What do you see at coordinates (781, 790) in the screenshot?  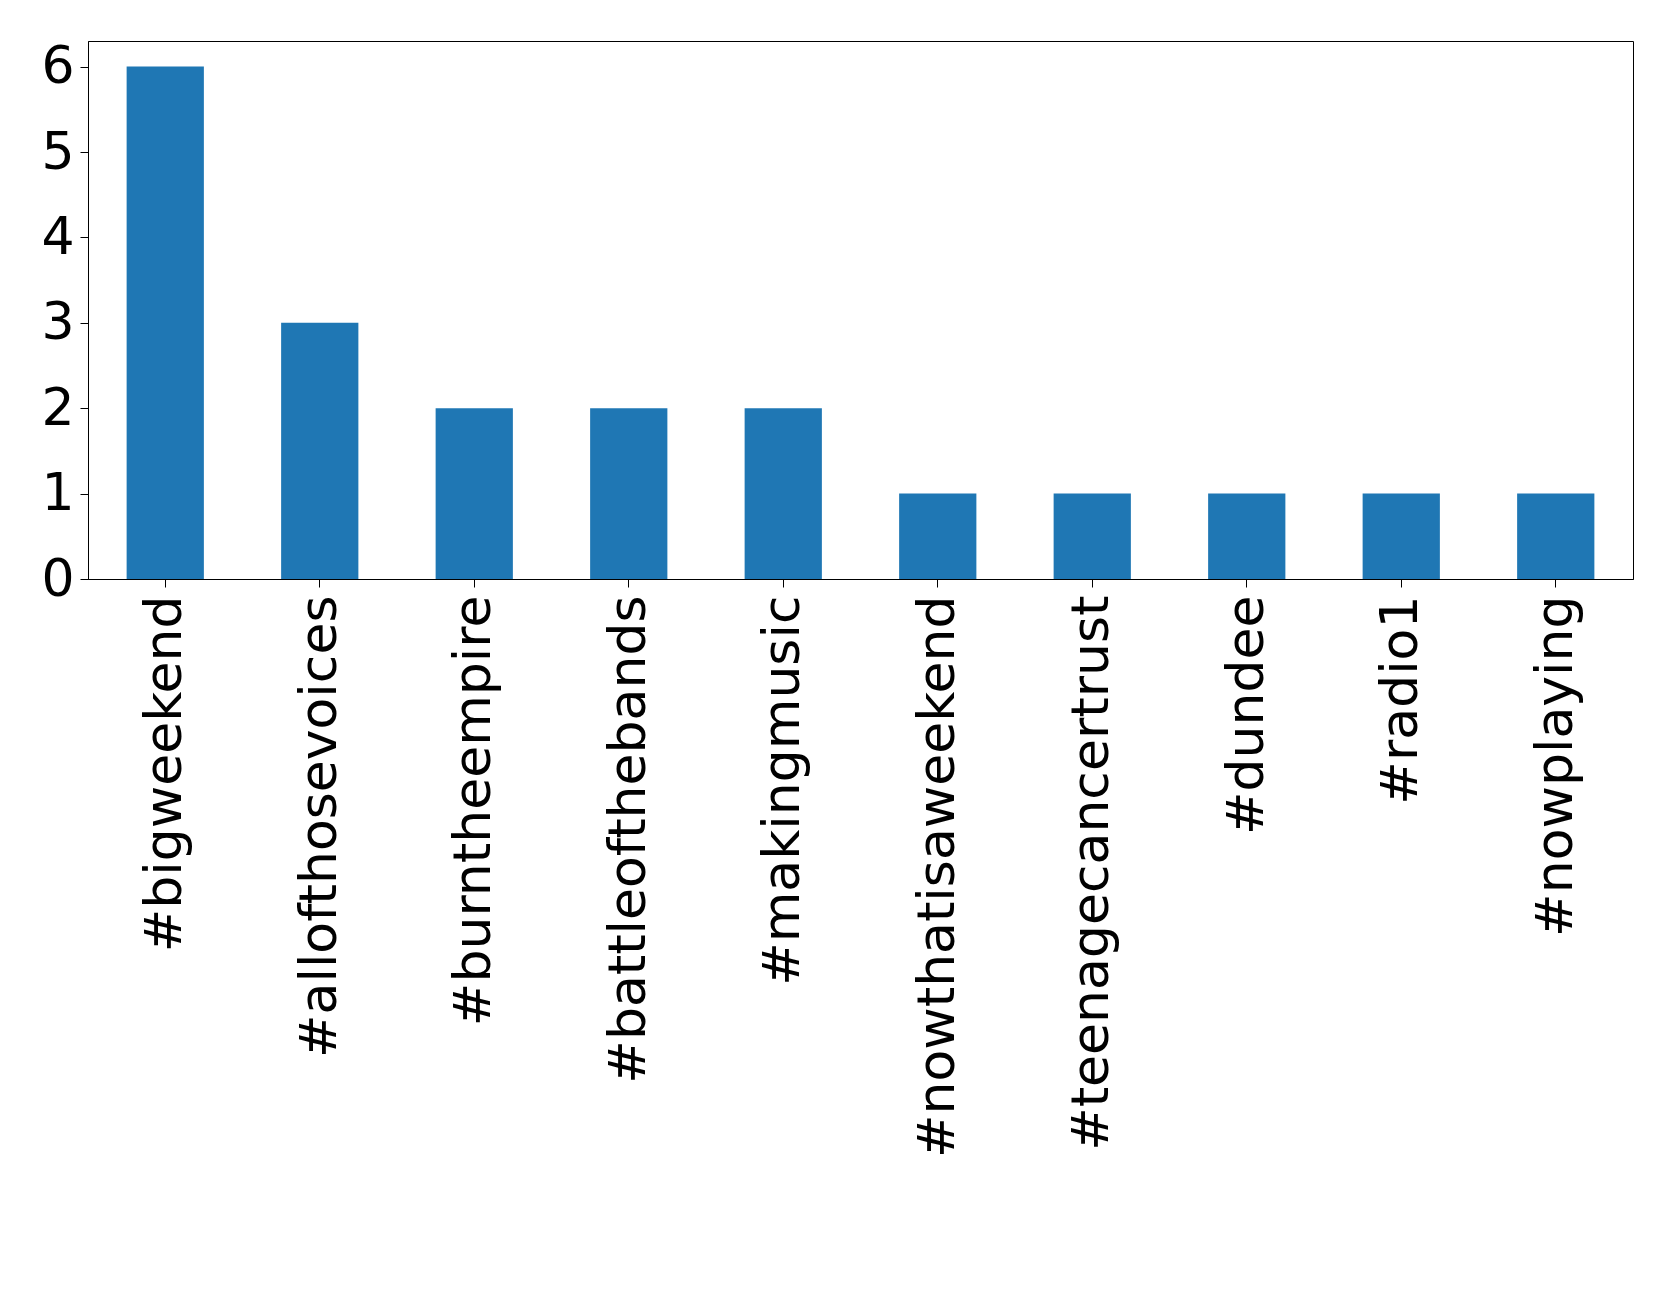 I see `x-tick-label: #makingmusic` at bounding box center [781, 790].